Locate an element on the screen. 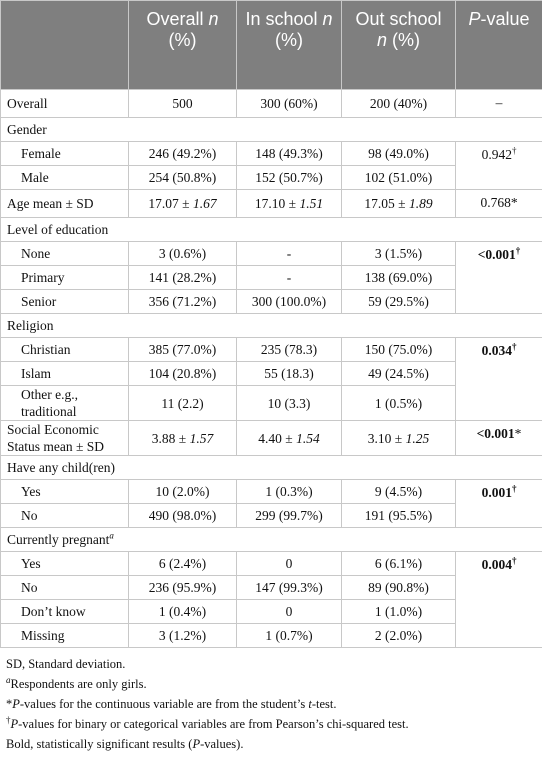 The image size is (542, 782). text-run: 1.54 is located at coordinates (308, 438).